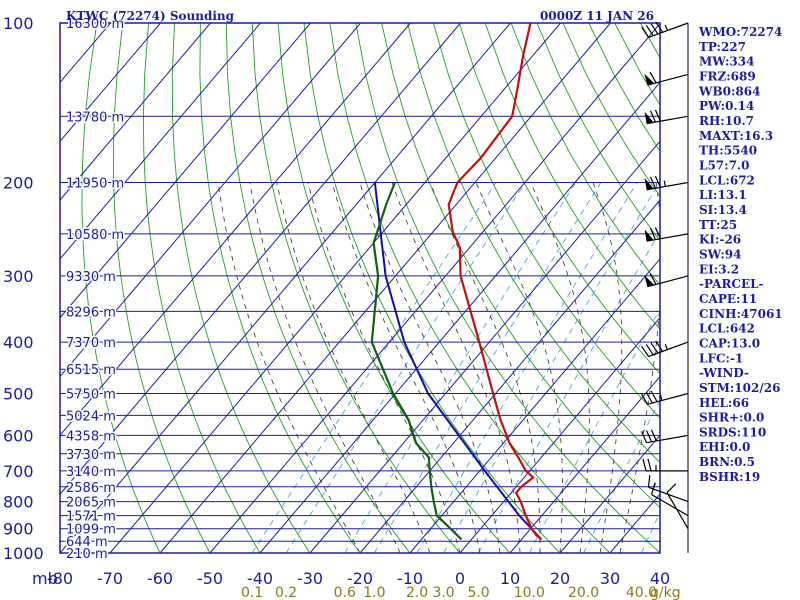 Image resolution: width=800 pixels, height=600 pixels. I want to click on sounding-index: PW:0.14, so click(726, 106).